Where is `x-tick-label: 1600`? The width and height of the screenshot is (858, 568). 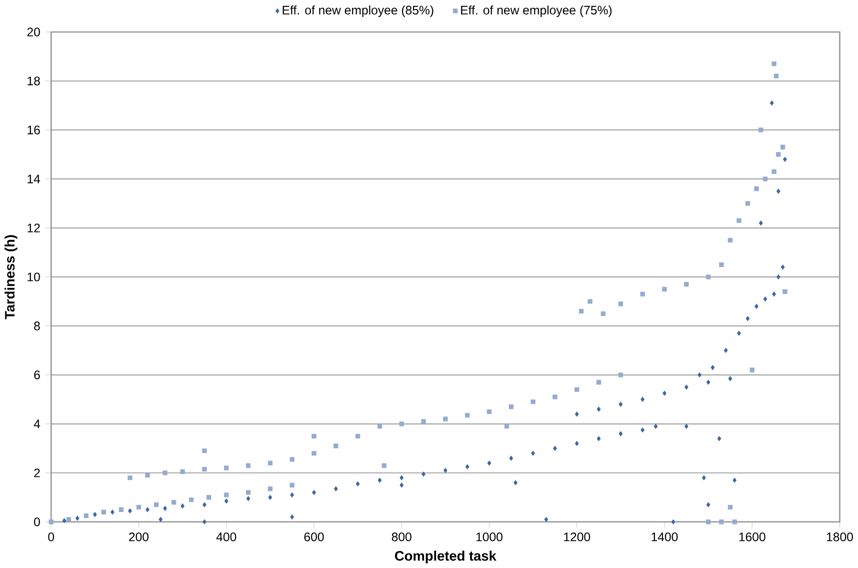
x-tick-label: 1600 is located at coordinates (752, 537).